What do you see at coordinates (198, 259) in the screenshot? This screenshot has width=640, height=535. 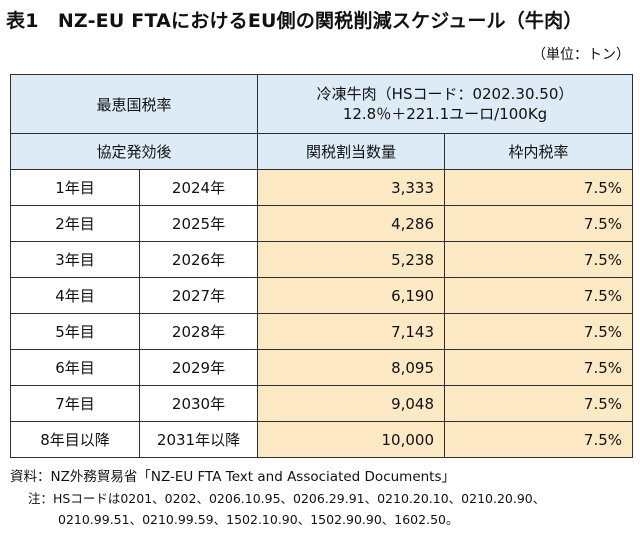 I see `row-calendar-year: 2026年` at bounding box center [198, 259].